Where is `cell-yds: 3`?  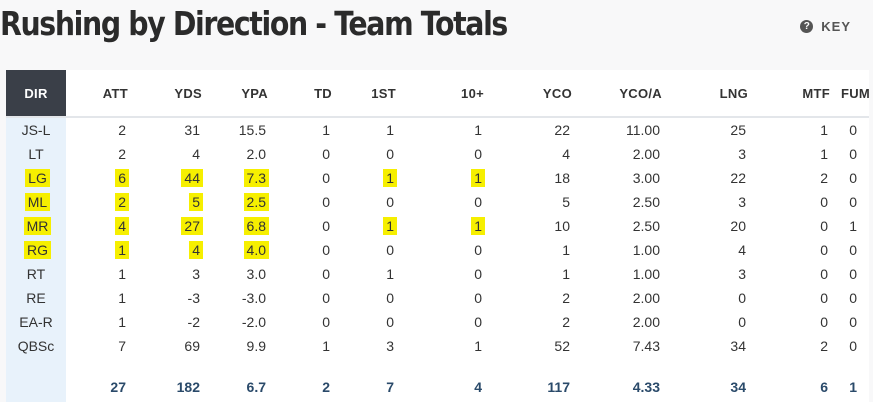
cell-yds: 3 is located at coordinates (175, 274).